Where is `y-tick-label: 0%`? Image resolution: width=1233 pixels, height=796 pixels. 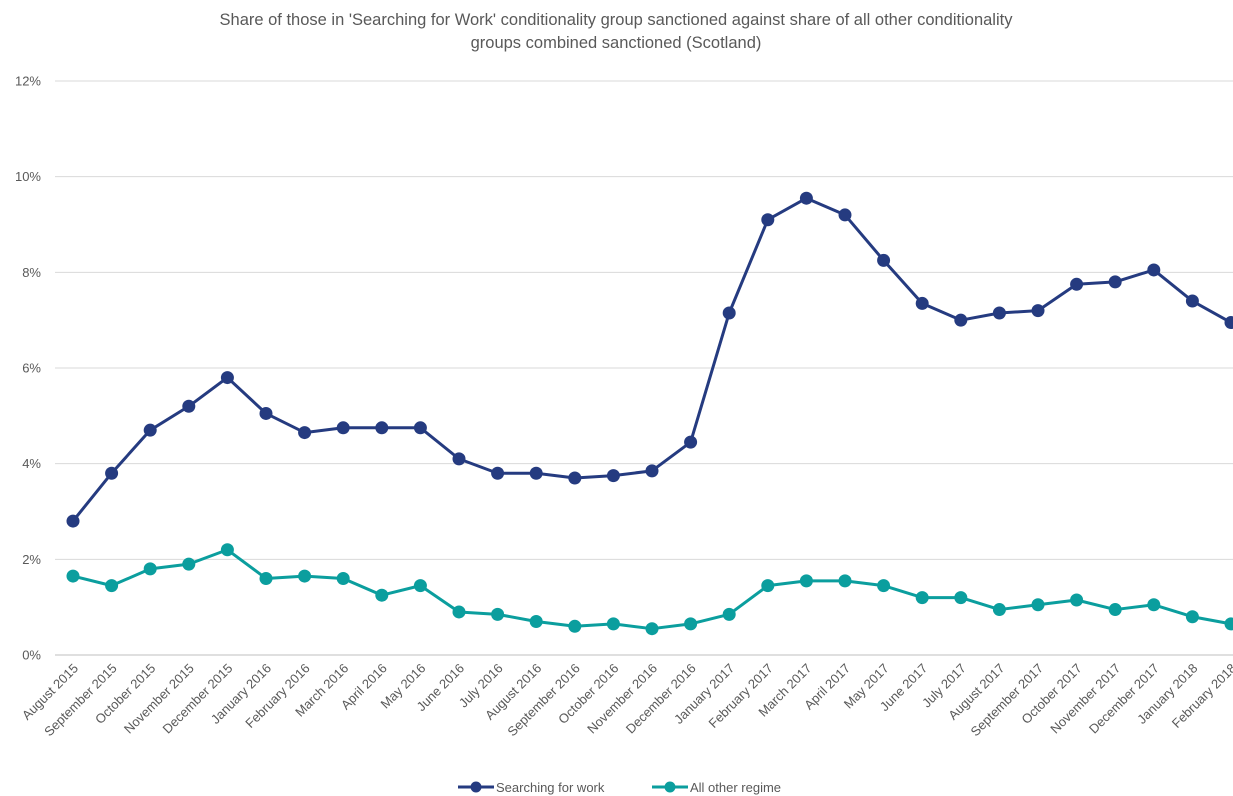
y-tick-label: 0% is located at coordinates (31, 655).